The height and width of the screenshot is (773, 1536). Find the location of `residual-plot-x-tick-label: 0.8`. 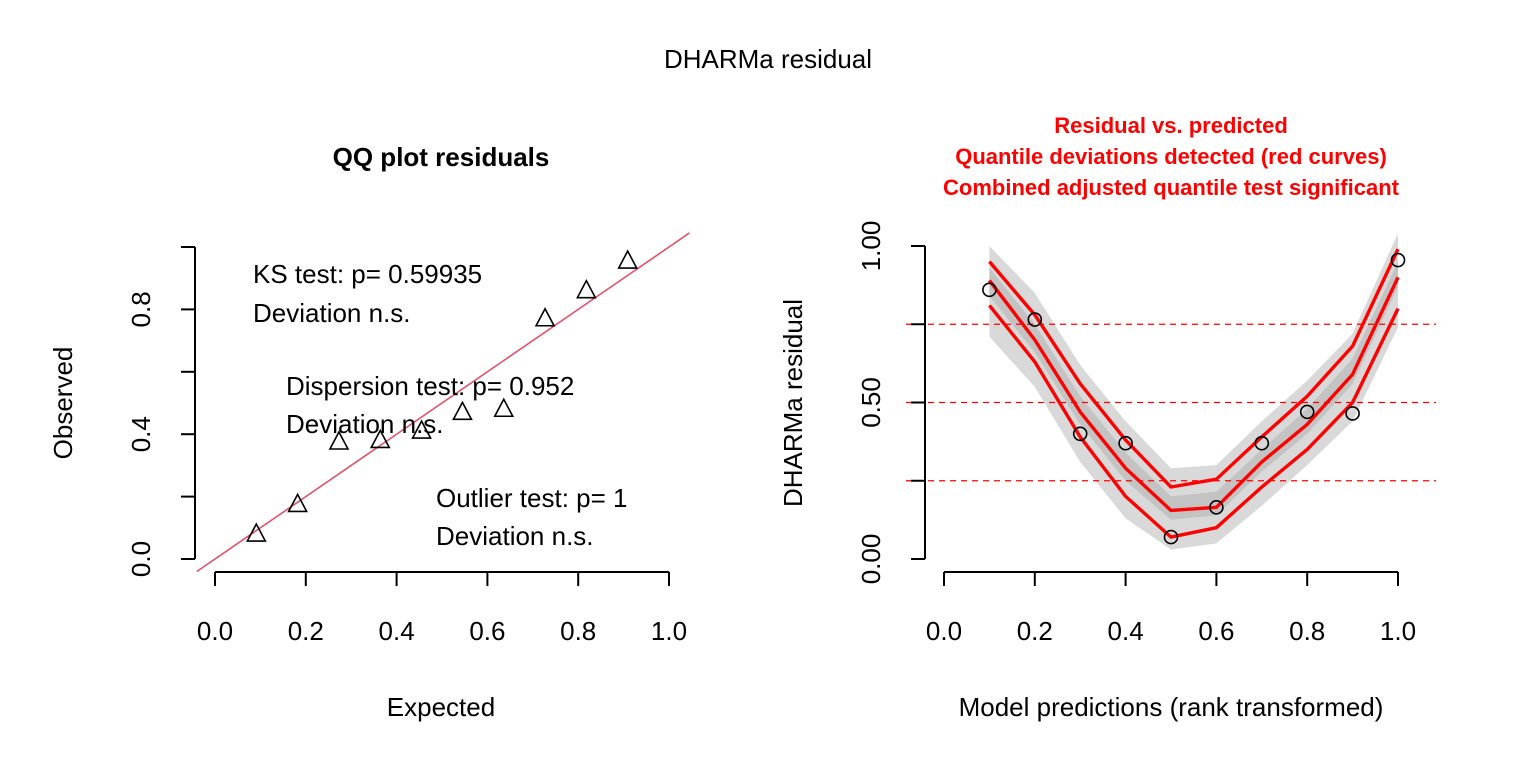

residual-plot-x-tick-label: 0.8 is located at coordinates (1307, 631).